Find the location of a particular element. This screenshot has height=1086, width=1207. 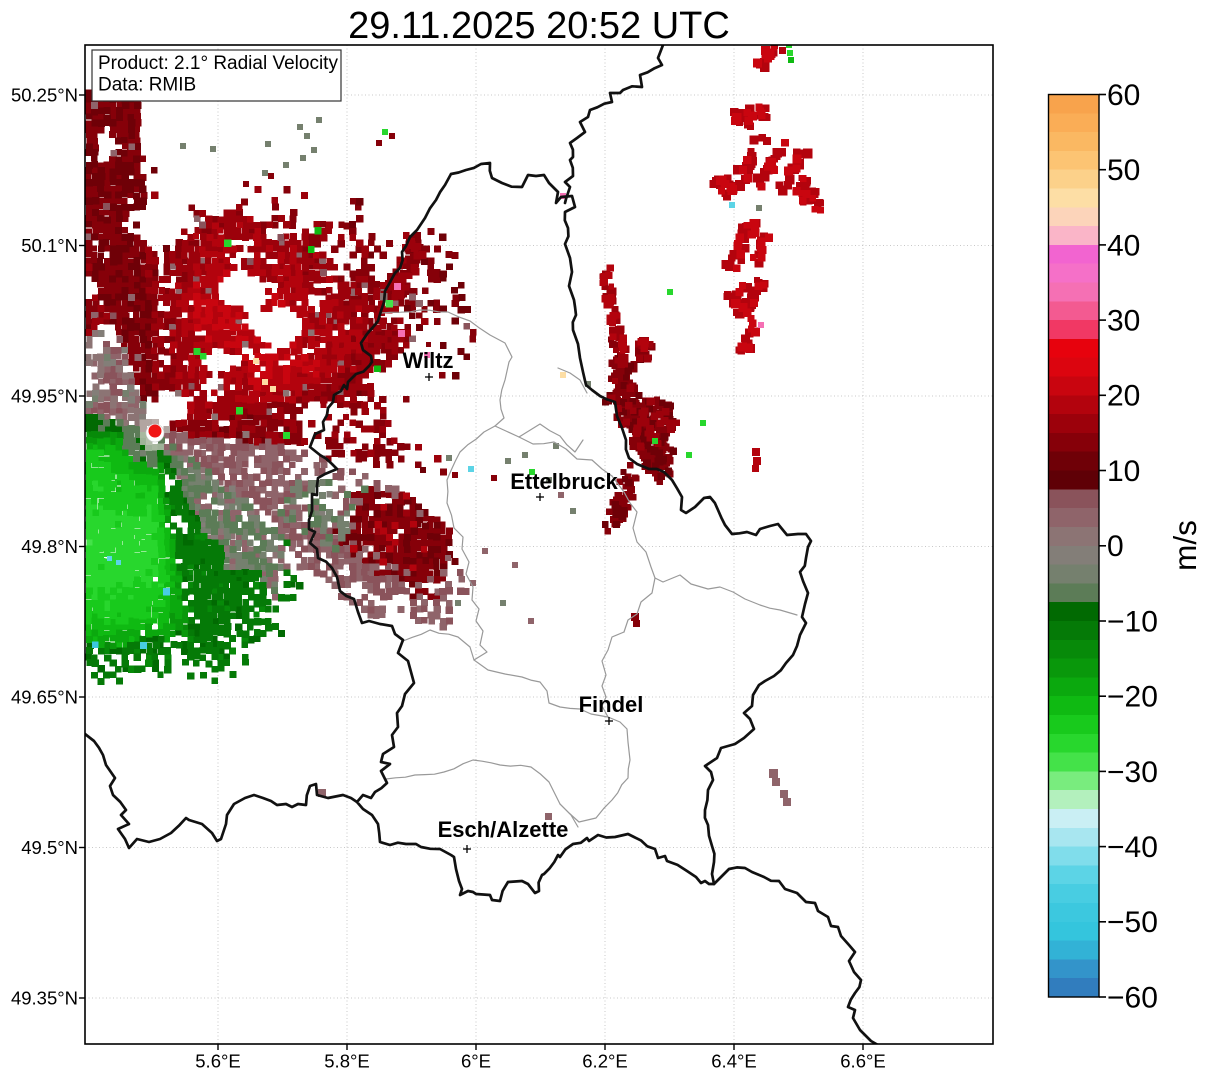

svg-text: −60 is located at coordinates (1132, 997).